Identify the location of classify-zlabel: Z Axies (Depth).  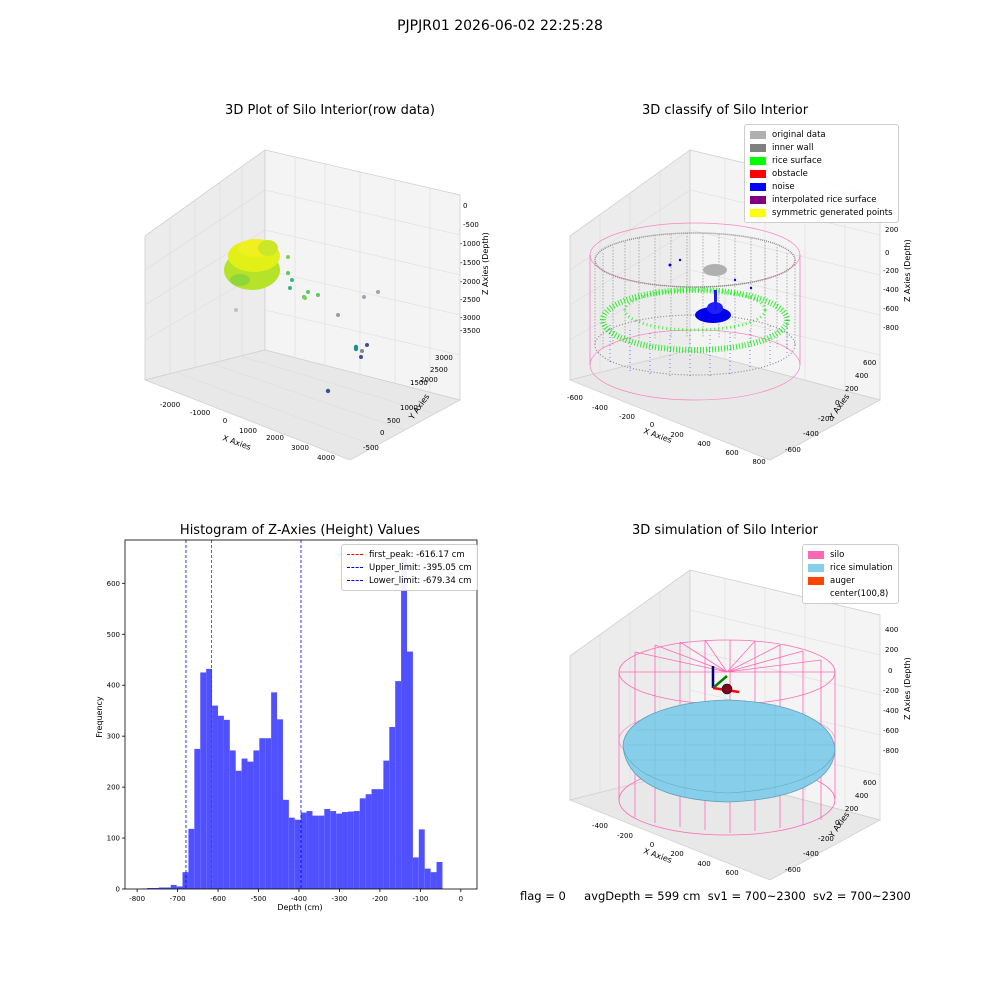
(907, 270).